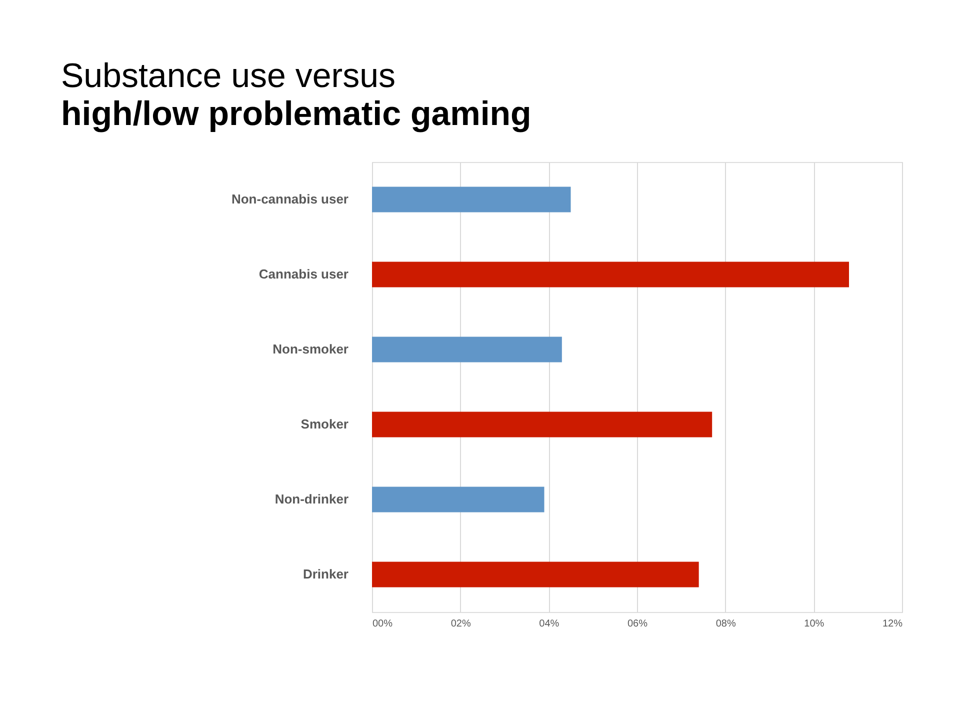 This screenshot has height=724, width=956. I want to click on x-tick-label: 02%, so click(460, 624).